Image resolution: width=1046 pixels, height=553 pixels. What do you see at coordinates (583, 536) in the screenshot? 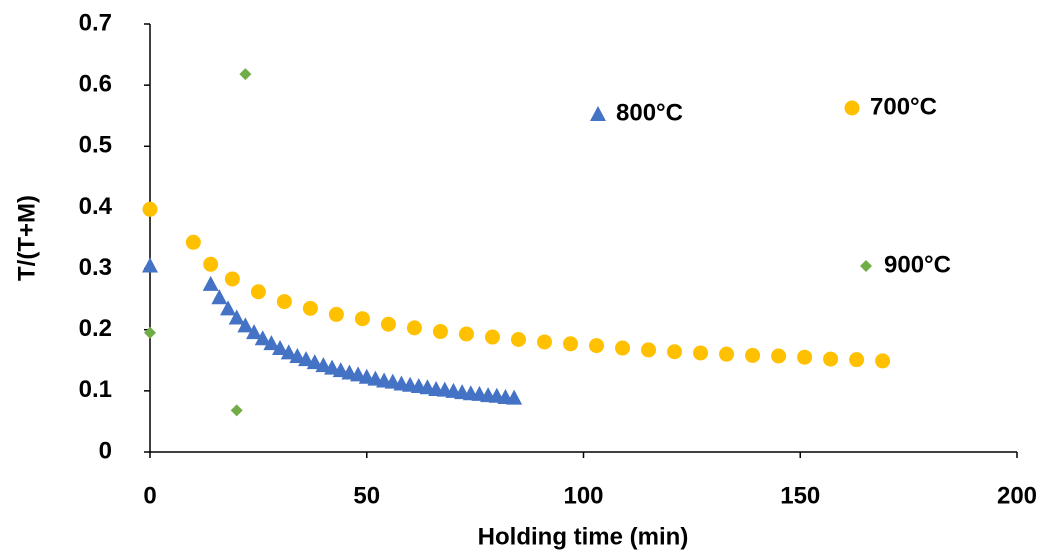
I see `x-axis-label: Holding time (min)` at bounding box center [583, 536].